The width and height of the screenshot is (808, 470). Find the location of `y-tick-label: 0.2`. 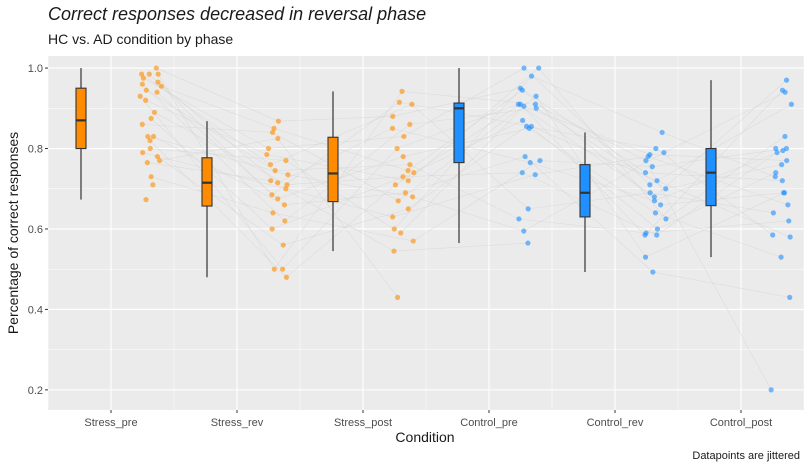

y-tick-label: 0.2 is located at coordinates (35, 391).